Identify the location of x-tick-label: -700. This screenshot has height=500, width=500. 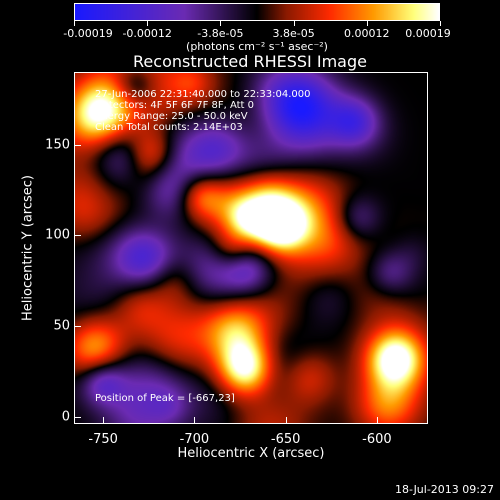
(194, 439).